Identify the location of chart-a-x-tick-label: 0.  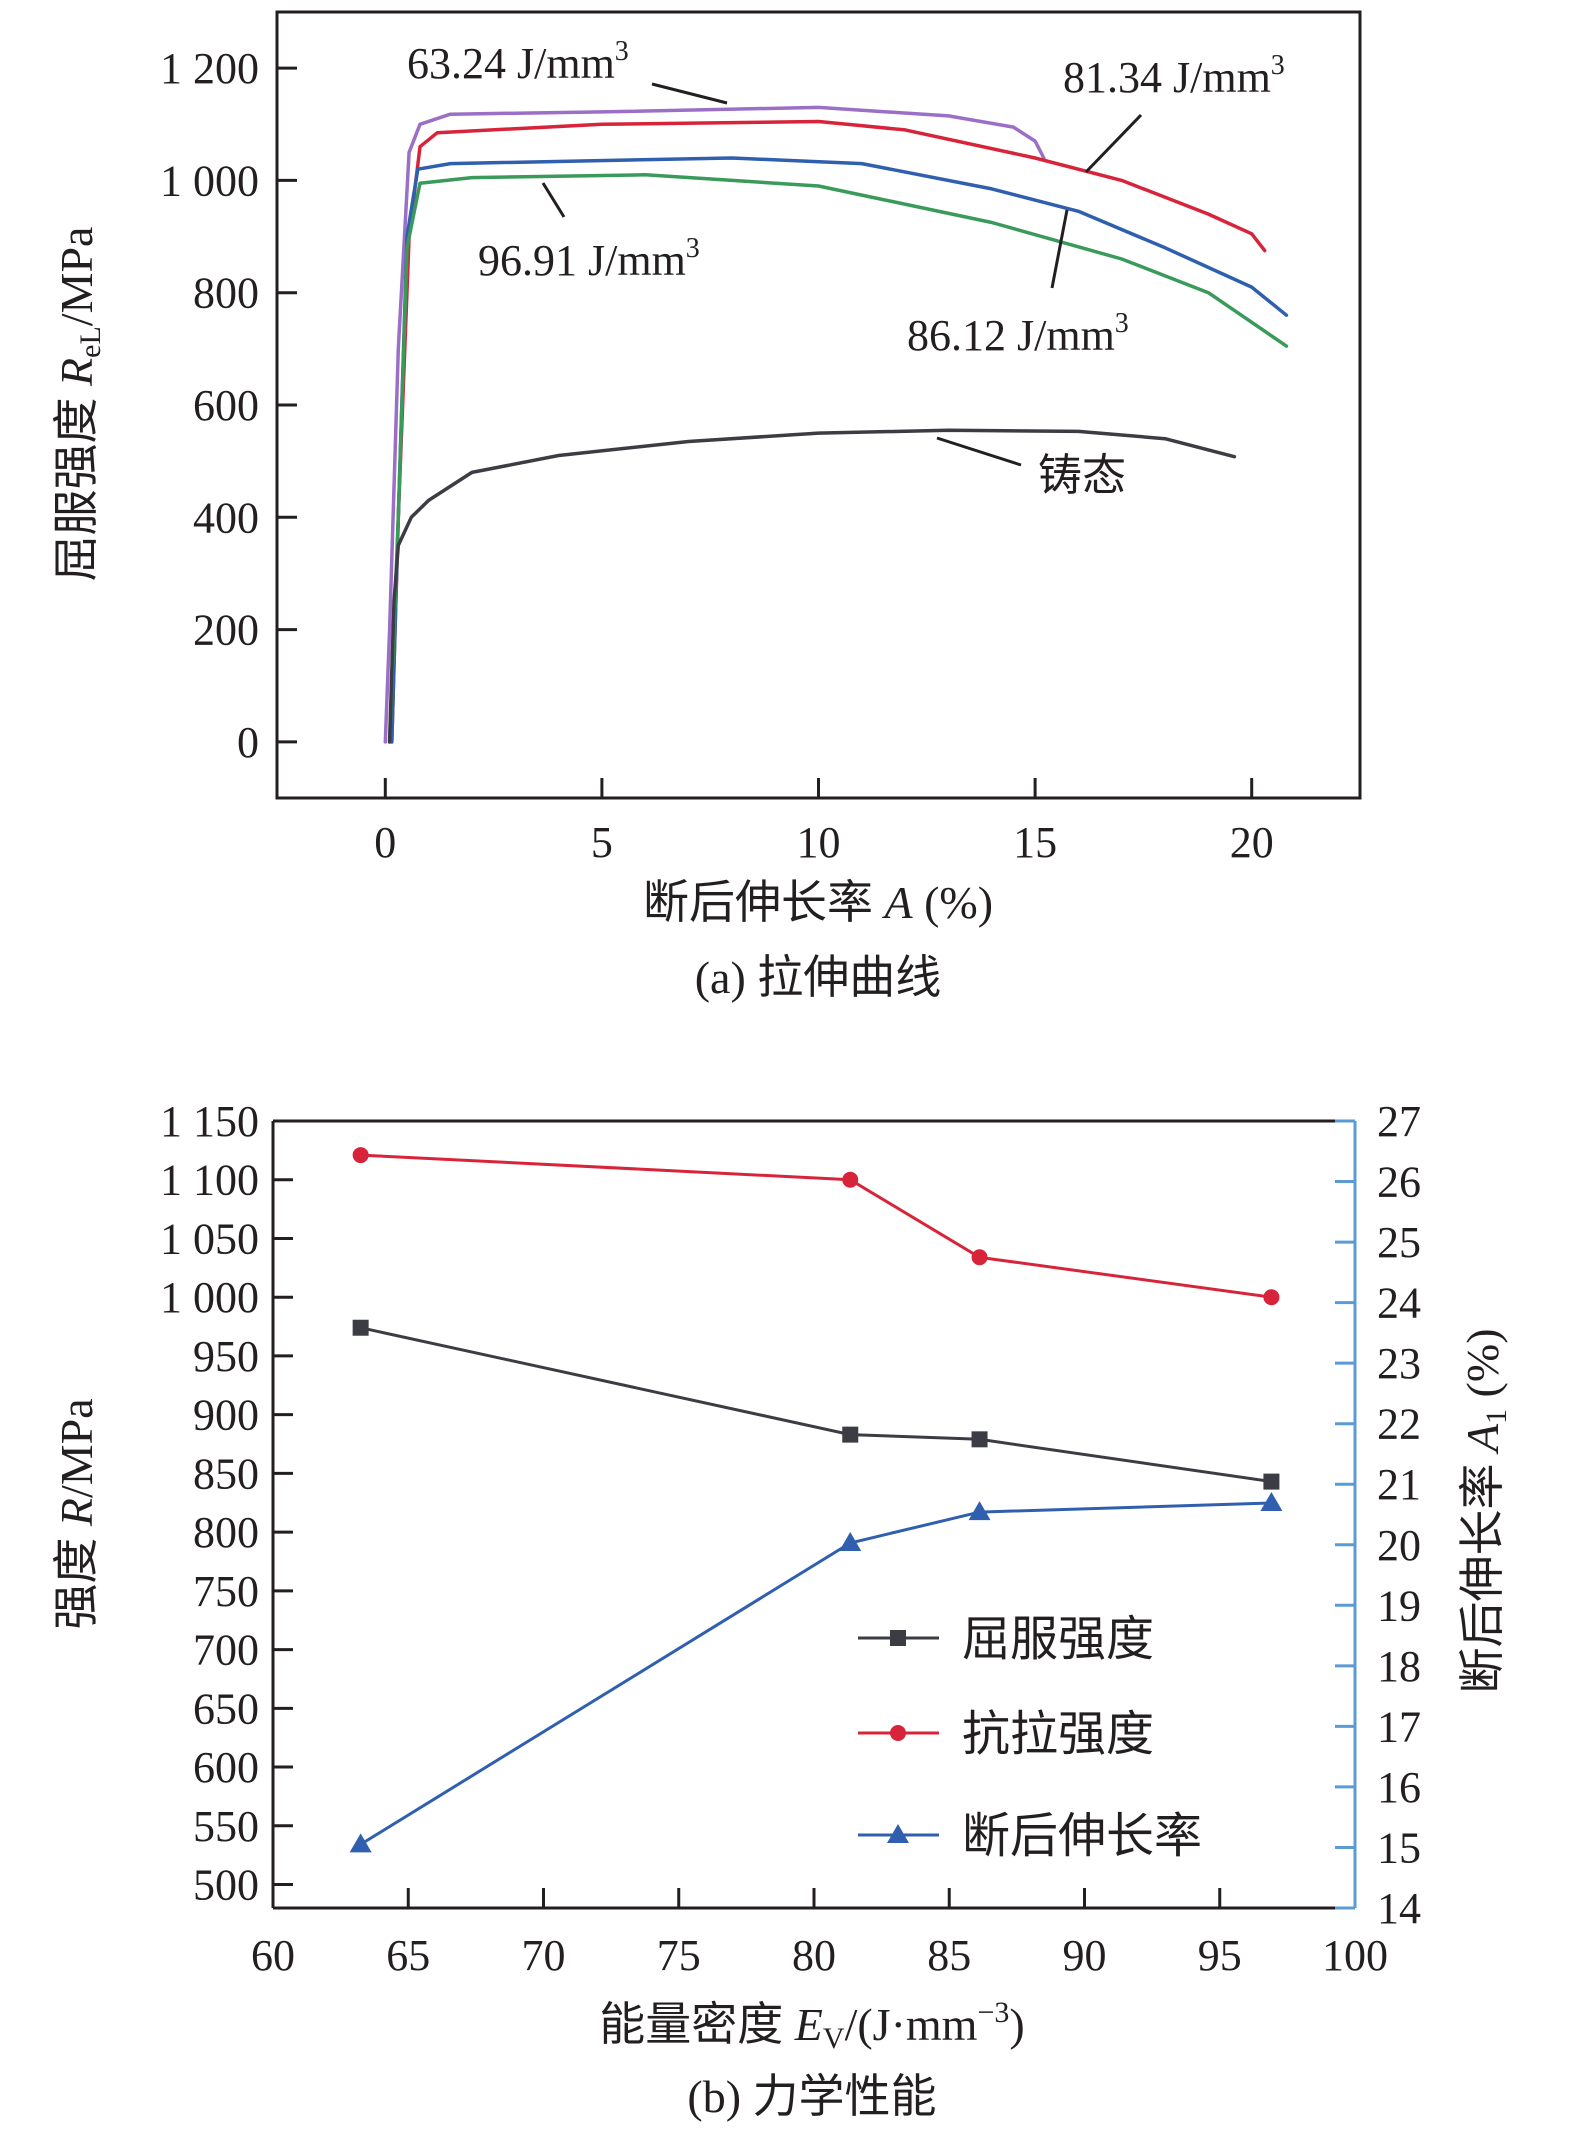
(385, 842).